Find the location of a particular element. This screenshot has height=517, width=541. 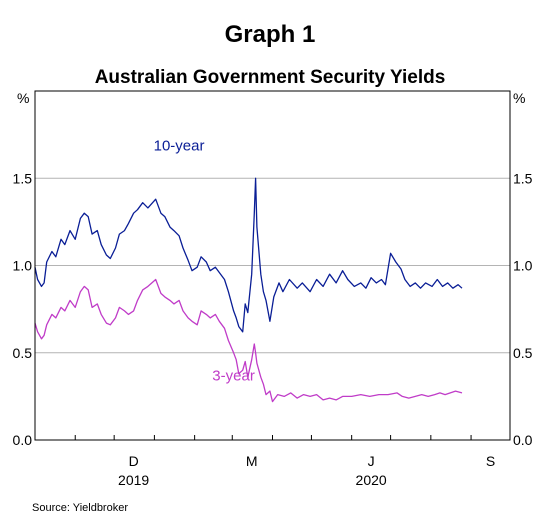

series-label-3-year: 3-year is located at coordinates (233, 376).